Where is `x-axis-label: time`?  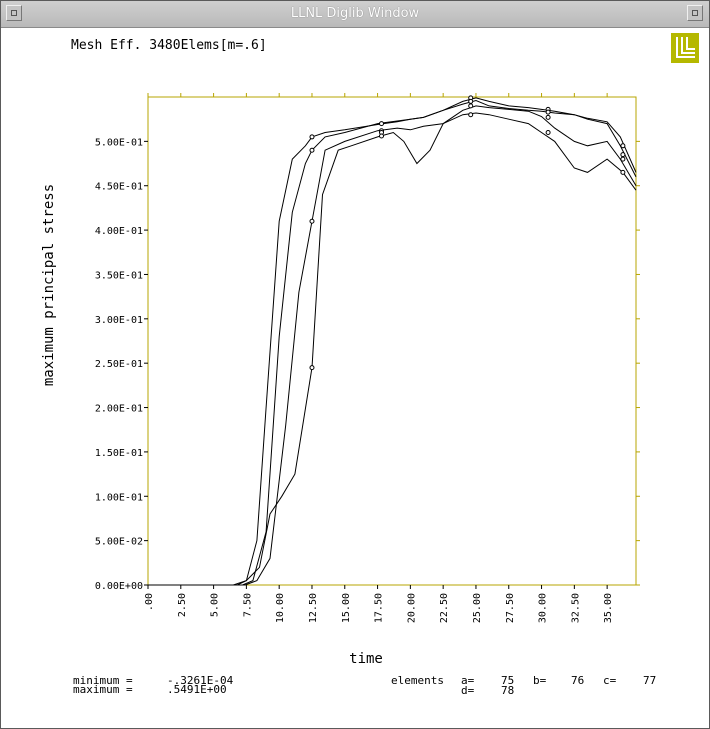 x-axis-label: time is located at coordinates (366, 659).